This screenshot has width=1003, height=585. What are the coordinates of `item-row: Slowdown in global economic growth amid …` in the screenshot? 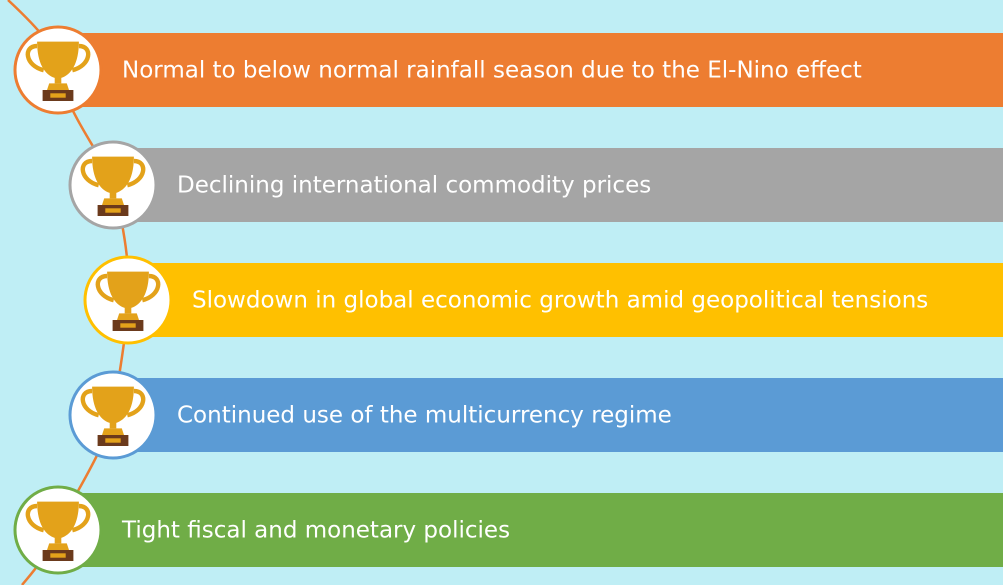 It's located at (543, 300).